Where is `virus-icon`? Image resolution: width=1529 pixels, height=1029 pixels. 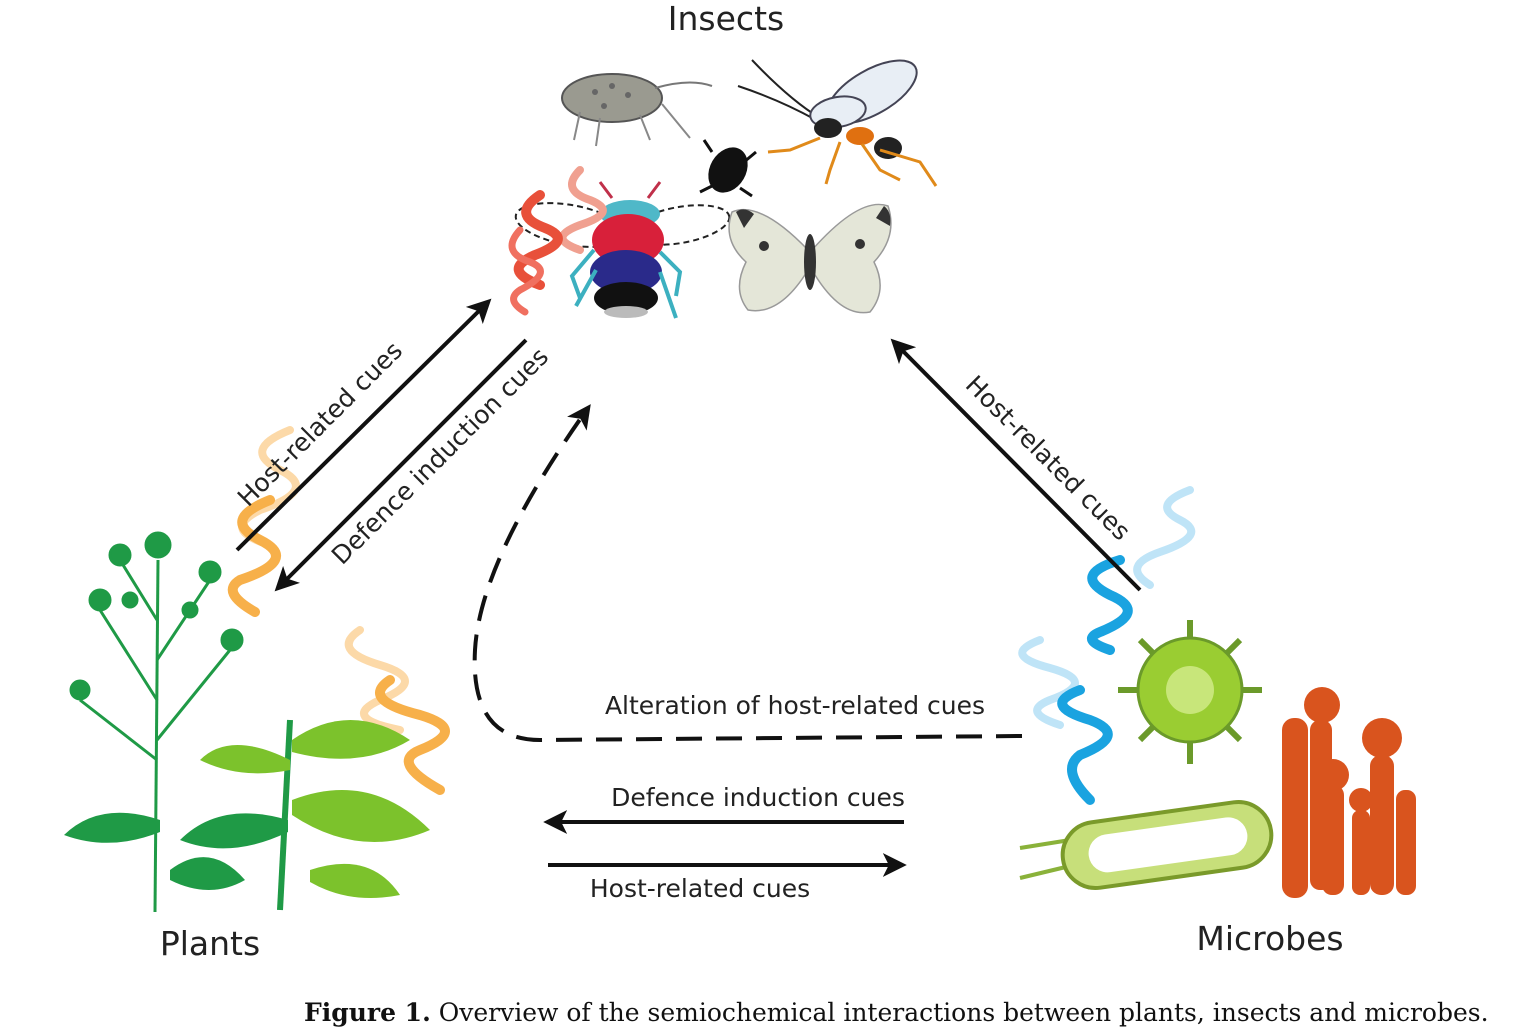
virus-icon is located at coordinates (1190, 692).